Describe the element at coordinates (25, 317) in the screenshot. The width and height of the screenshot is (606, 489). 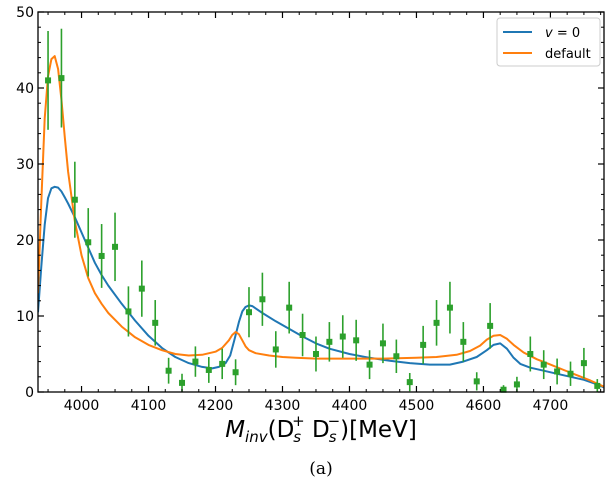
I see `y-tick-label: 10` at that location.